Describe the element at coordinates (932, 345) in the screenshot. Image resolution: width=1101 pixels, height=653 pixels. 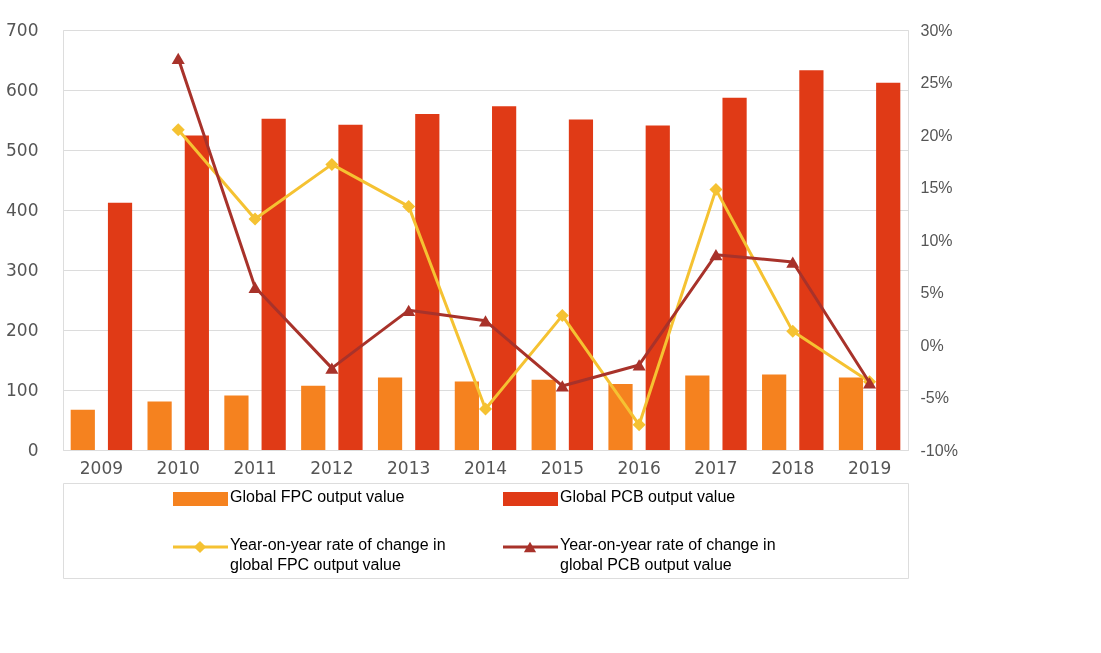
I see `y2-tick-label: 0%` at that location.